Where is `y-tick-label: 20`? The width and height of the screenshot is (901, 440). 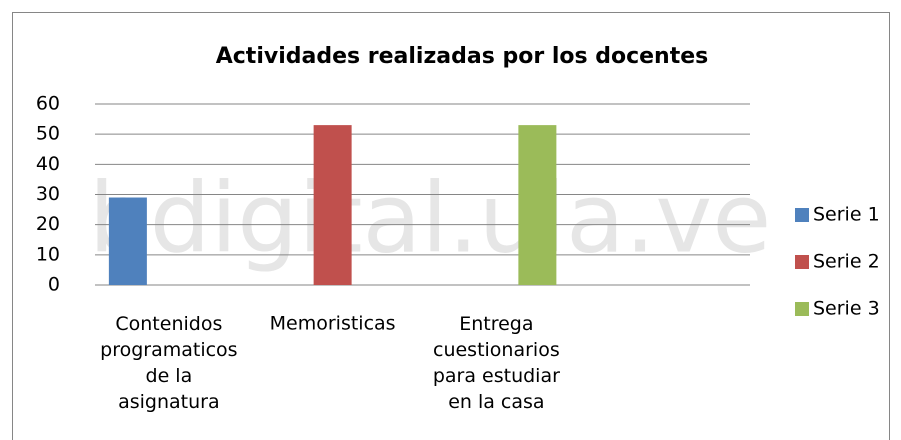 y-tick-label: 20 is located at coordinates (48, 224).